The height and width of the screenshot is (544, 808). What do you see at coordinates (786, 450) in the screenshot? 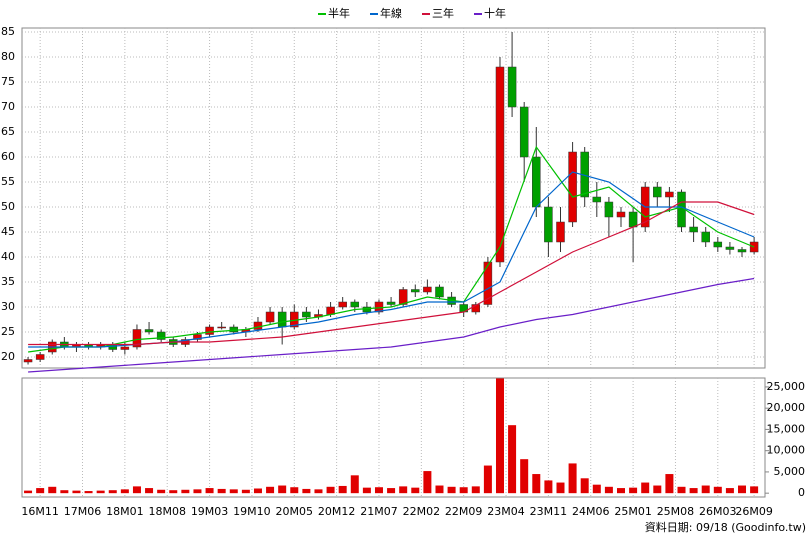
I see `volume-tick-label: 10,000` at bounding box center [786, 450].